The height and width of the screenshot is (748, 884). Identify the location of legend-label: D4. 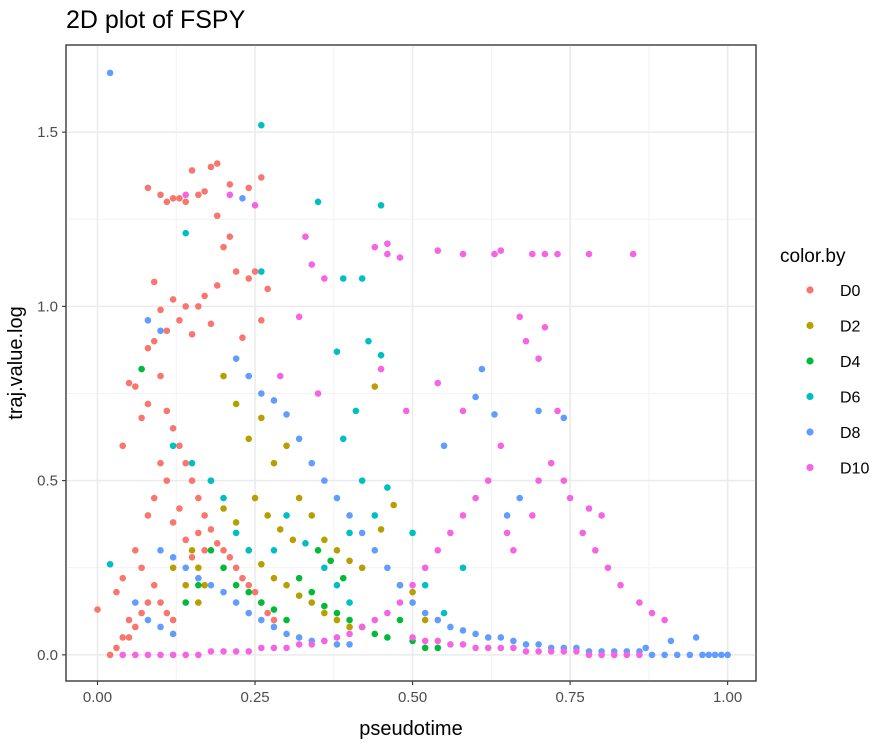
(850, 362).